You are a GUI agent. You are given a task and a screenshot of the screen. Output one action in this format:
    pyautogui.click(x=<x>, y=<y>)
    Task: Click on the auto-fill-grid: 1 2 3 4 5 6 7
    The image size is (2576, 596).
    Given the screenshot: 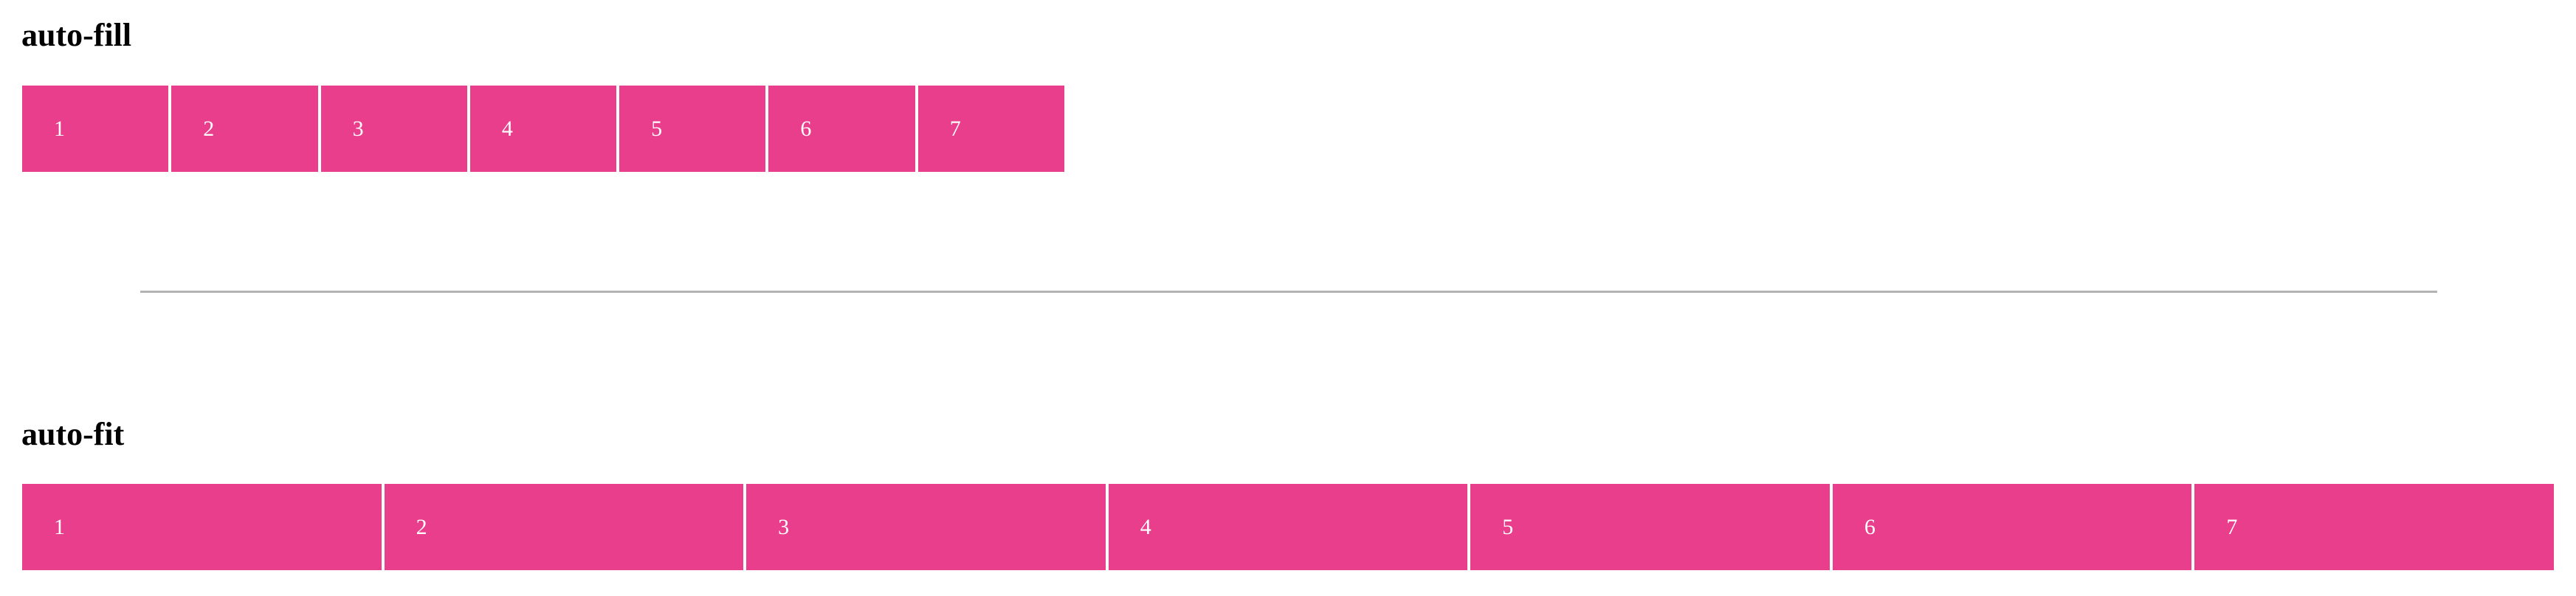 What is the action you would take?
    pyautogui.click(x=543, y=129)
    